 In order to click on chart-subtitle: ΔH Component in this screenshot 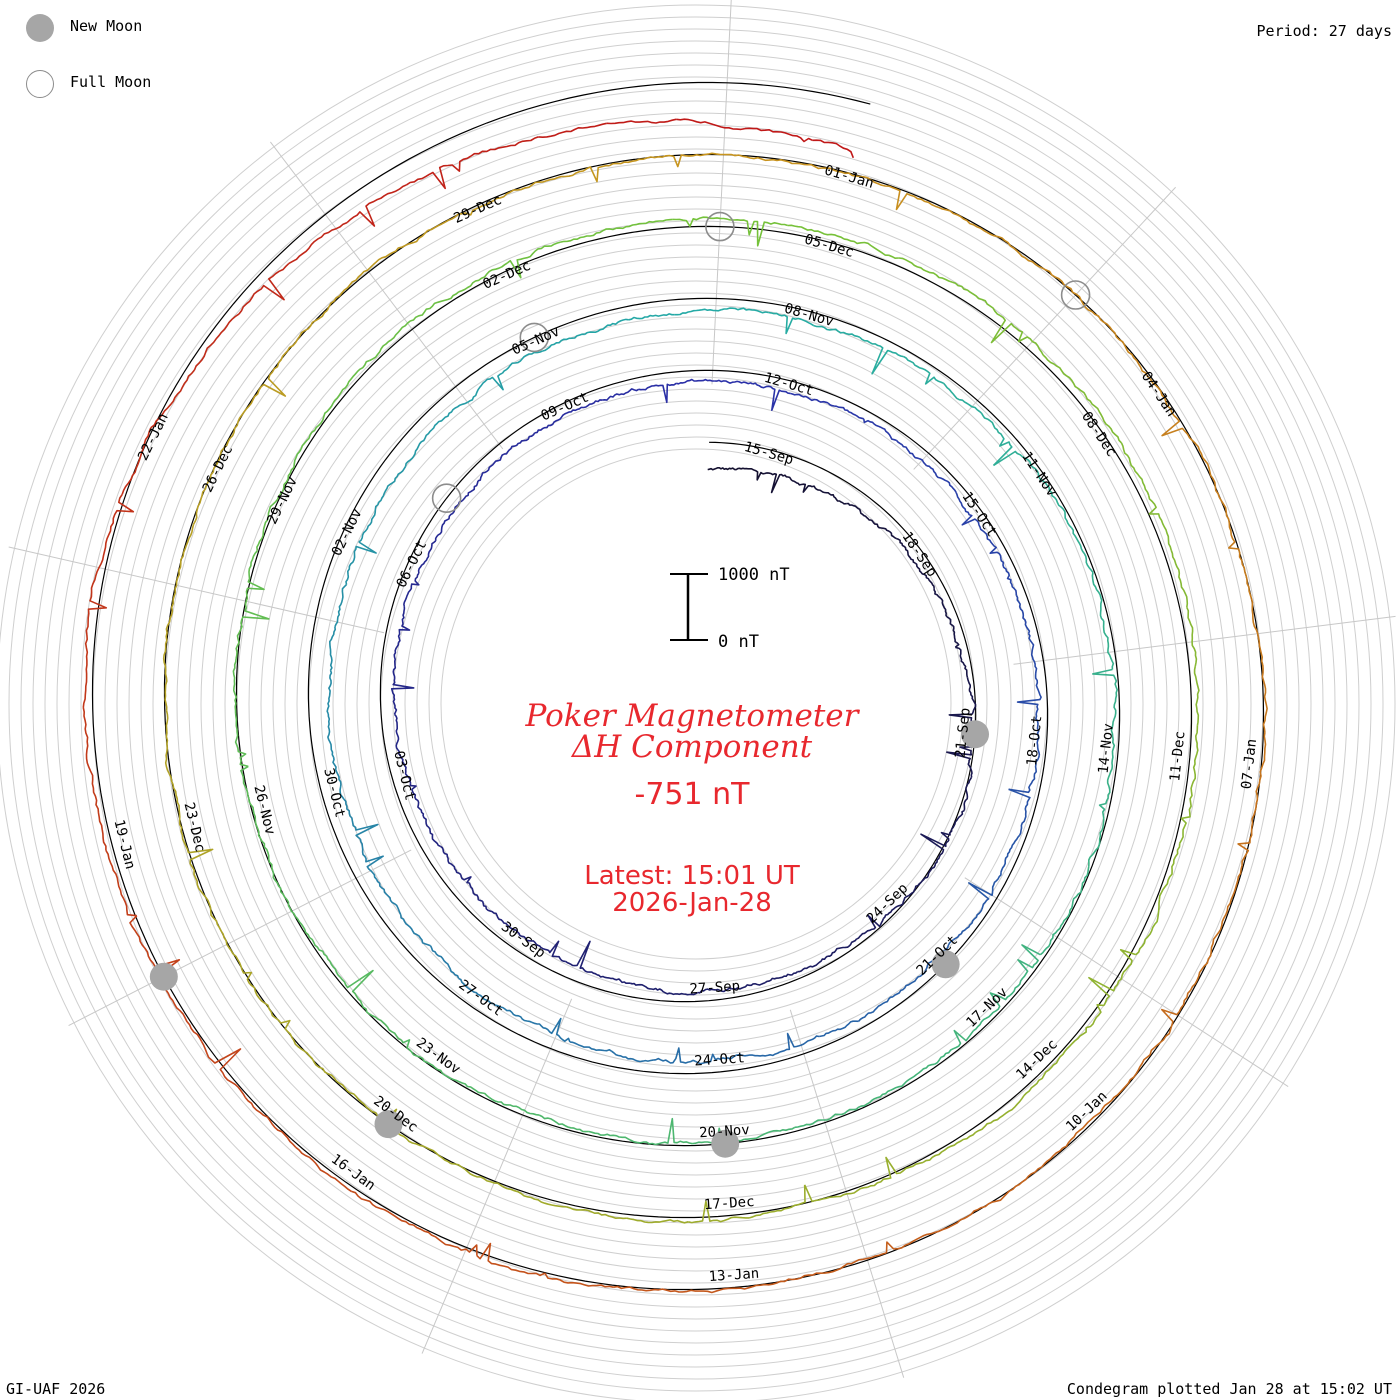, I will do `click(692, 747)`.